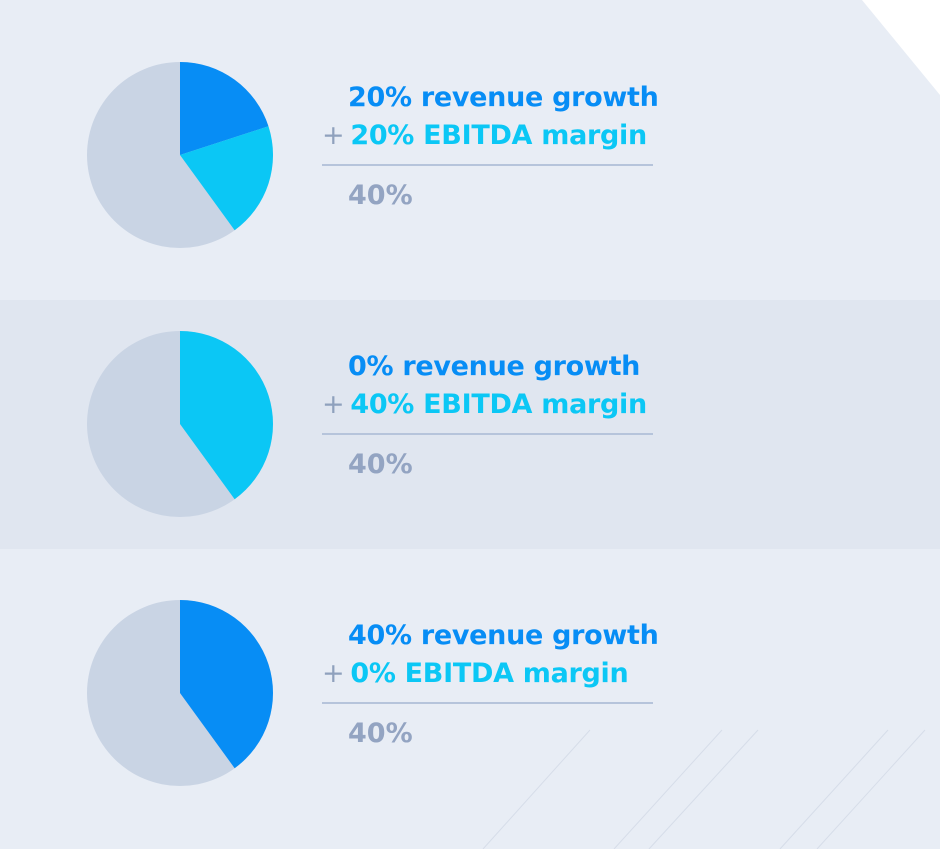 The height and width of the screenshot is (849, 940). What do you see at coordinates (494, 366) in the screenshot?
I see `revenue-growth-label: 0% revenue growth` at bounding box center [494, 366].